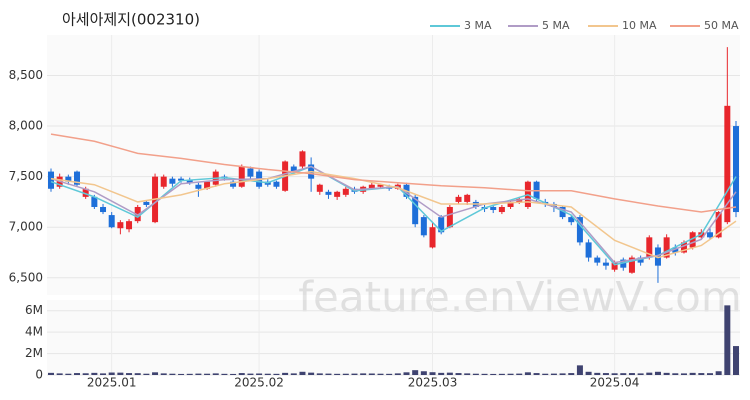  What do you see at coordinates (112, 383) in the screenshot?
I see `x-tick-label: 2025.01` at bounding box center [112, 383].